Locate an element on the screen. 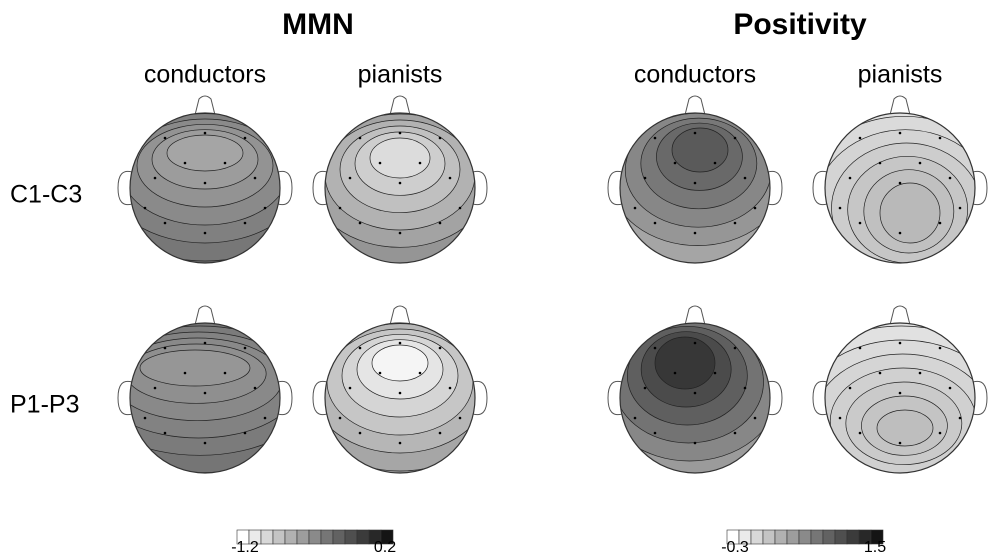  column-label: pianists is located at coordinates (900, 75).